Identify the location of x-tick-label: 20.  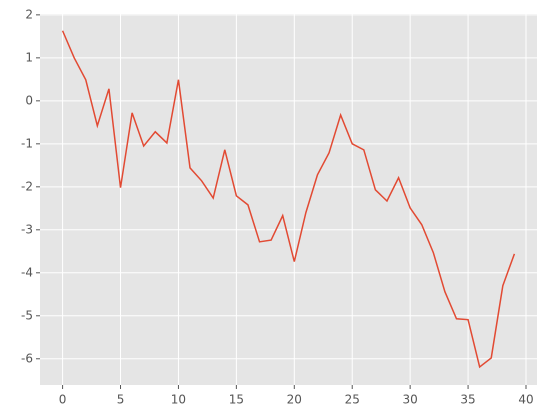
(294, 400).